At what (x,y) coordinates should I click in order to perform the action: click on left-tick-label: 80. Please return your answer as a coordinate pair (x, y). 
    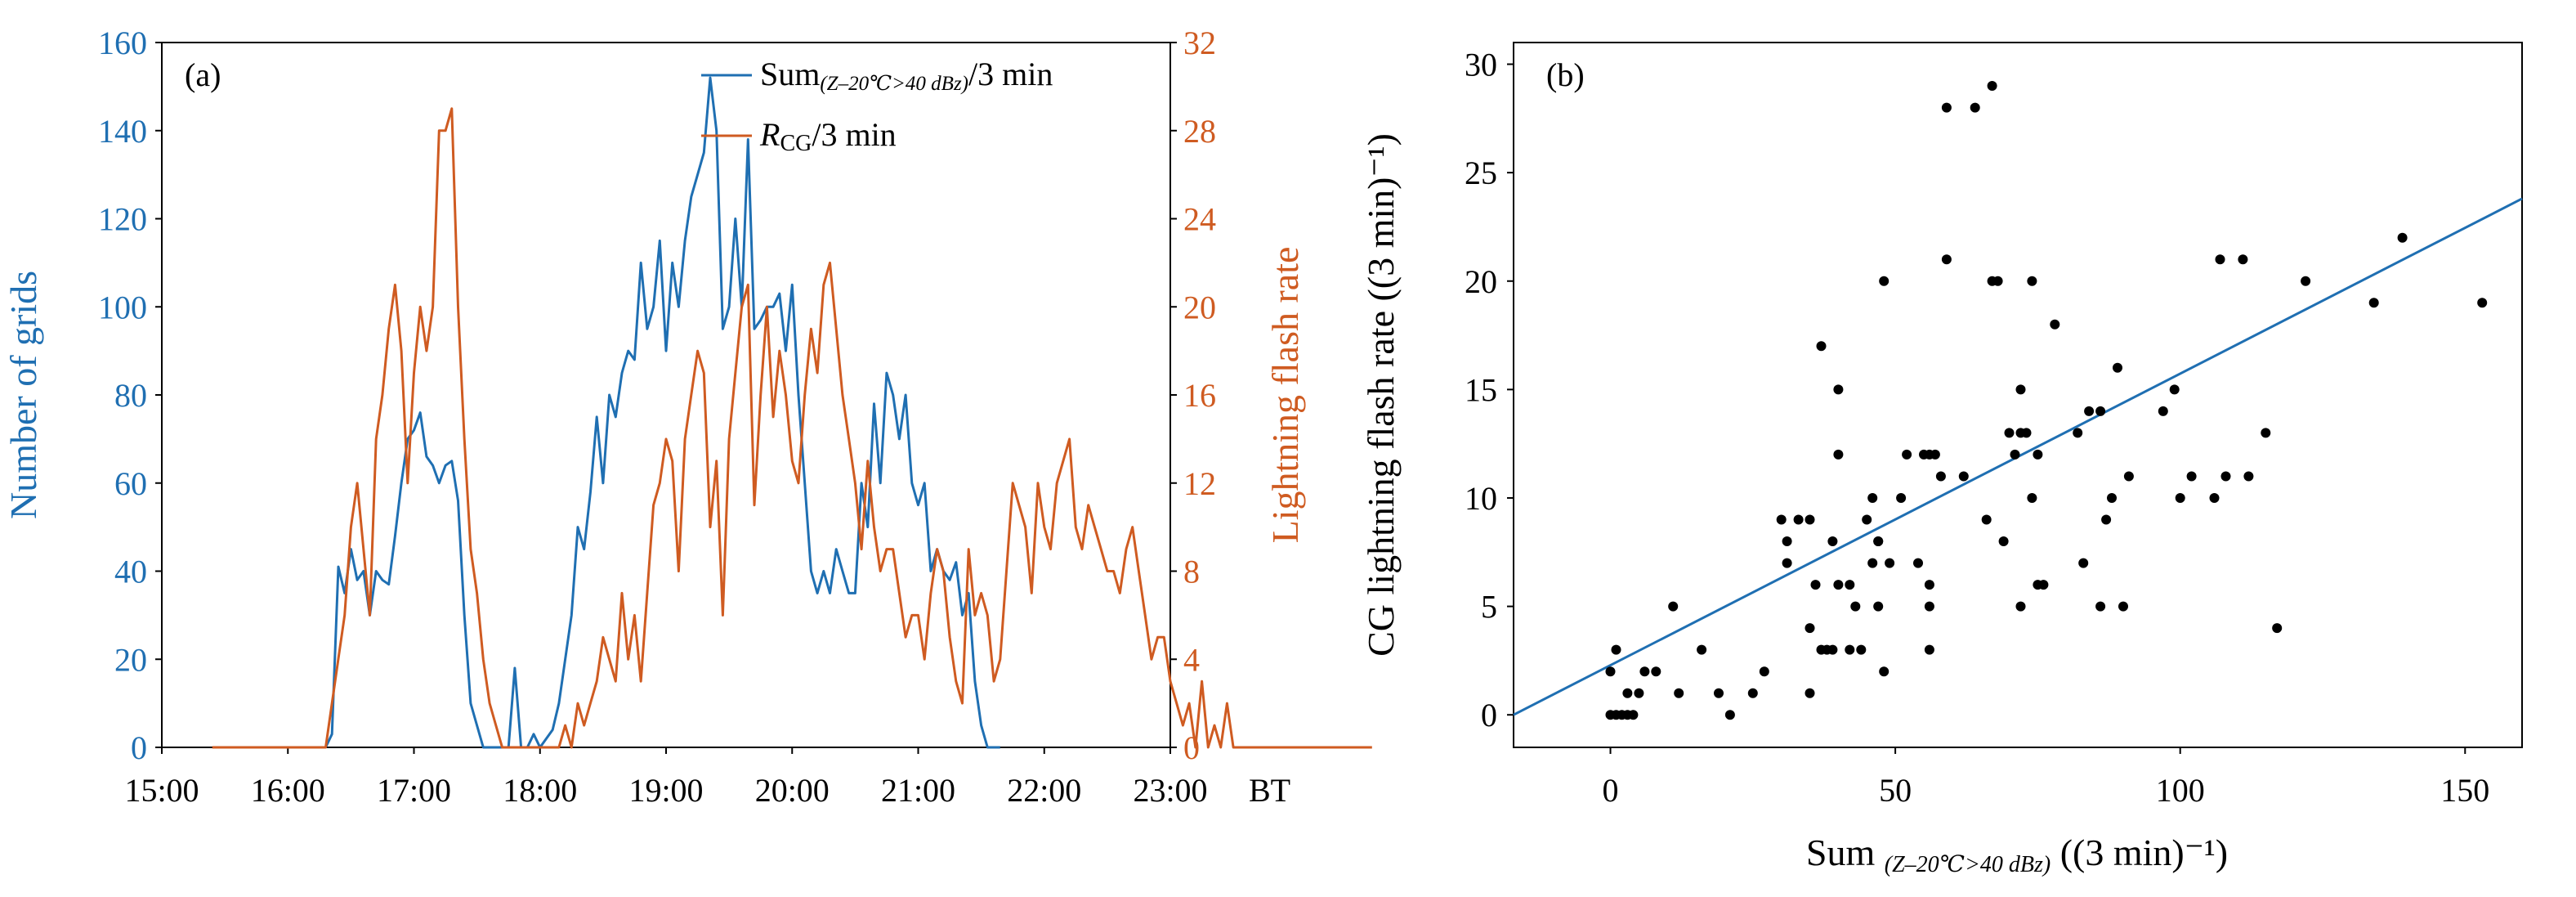
    Looking at the image, I should click on (130, 395).